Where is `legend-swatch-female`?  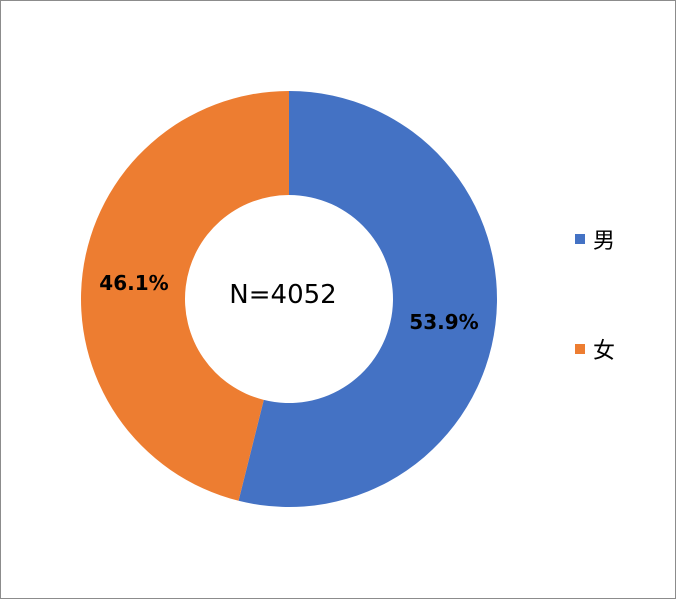
legend-swatch-female is located at coordinates (580, 349).